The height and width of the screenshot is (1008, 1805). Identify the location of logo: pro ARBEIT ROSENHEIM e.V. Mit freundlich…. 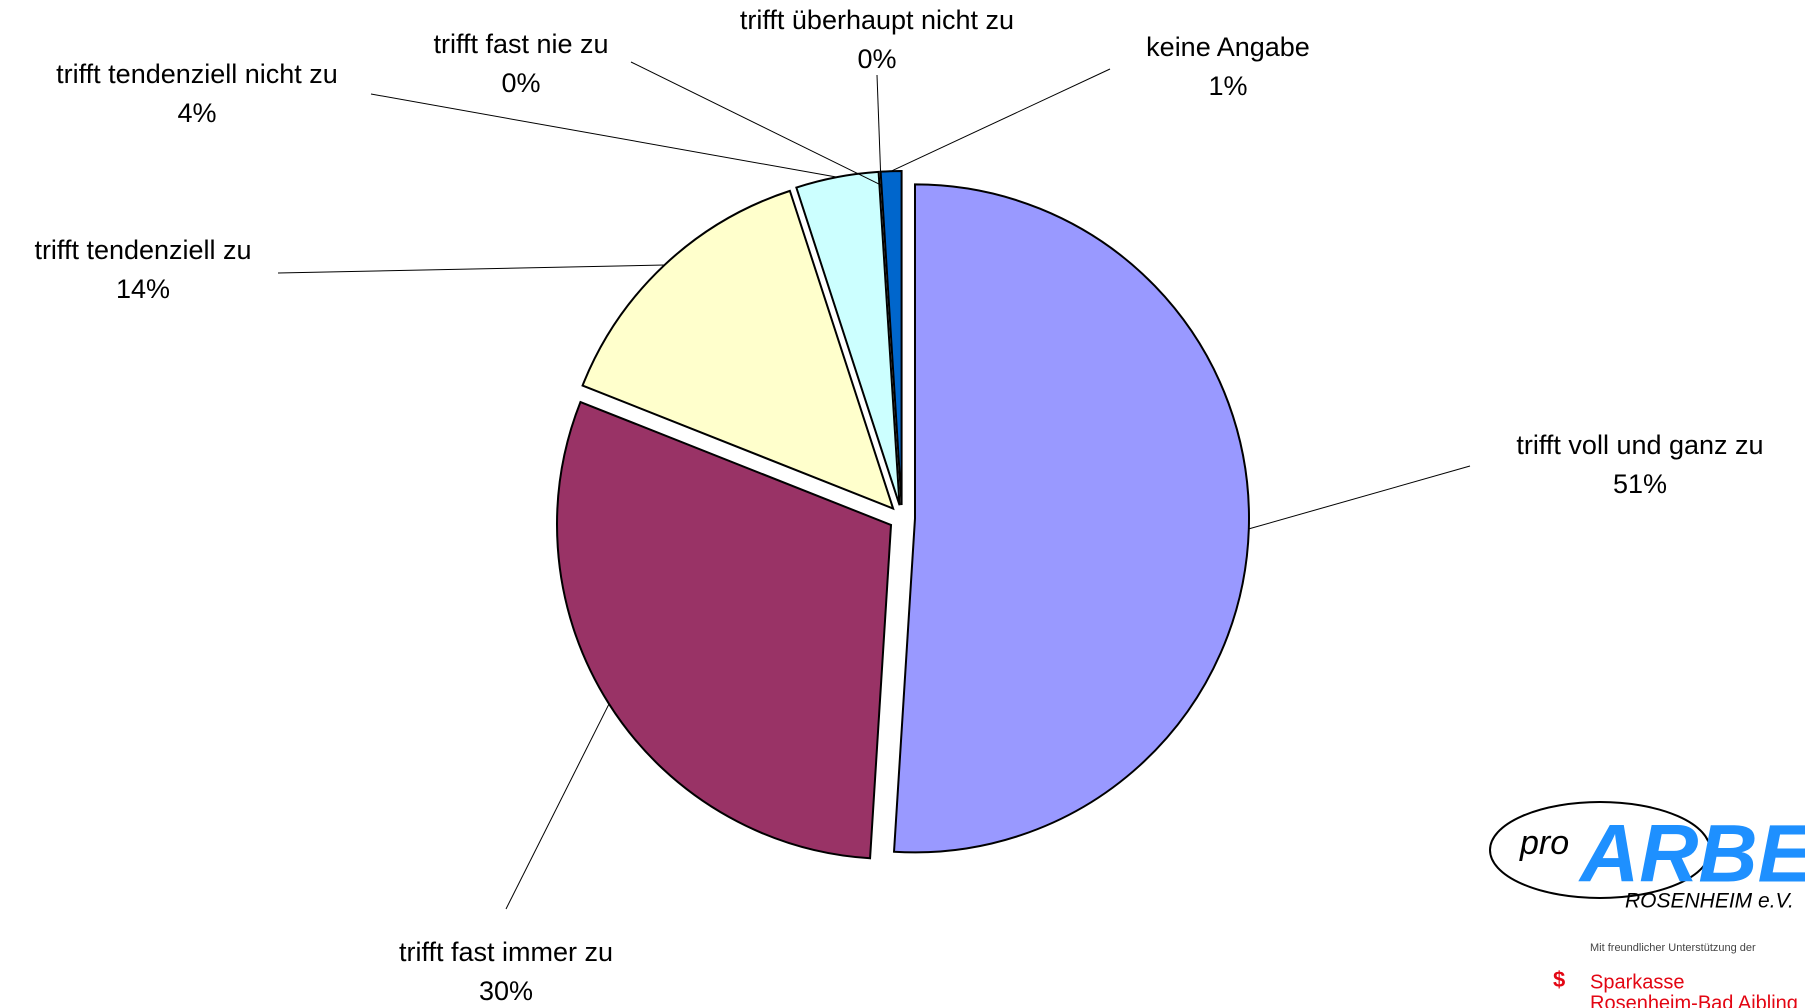
(1647, 904).